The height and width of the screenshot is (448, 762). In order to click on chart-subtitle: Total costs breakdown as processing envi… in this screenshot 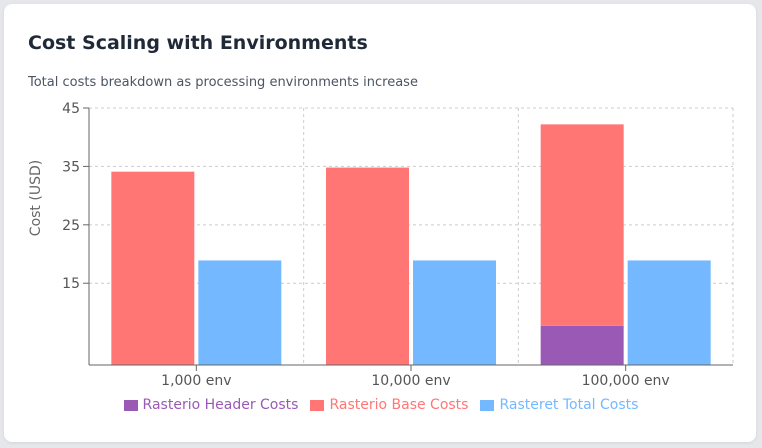, I will do `click(223, 82)`.